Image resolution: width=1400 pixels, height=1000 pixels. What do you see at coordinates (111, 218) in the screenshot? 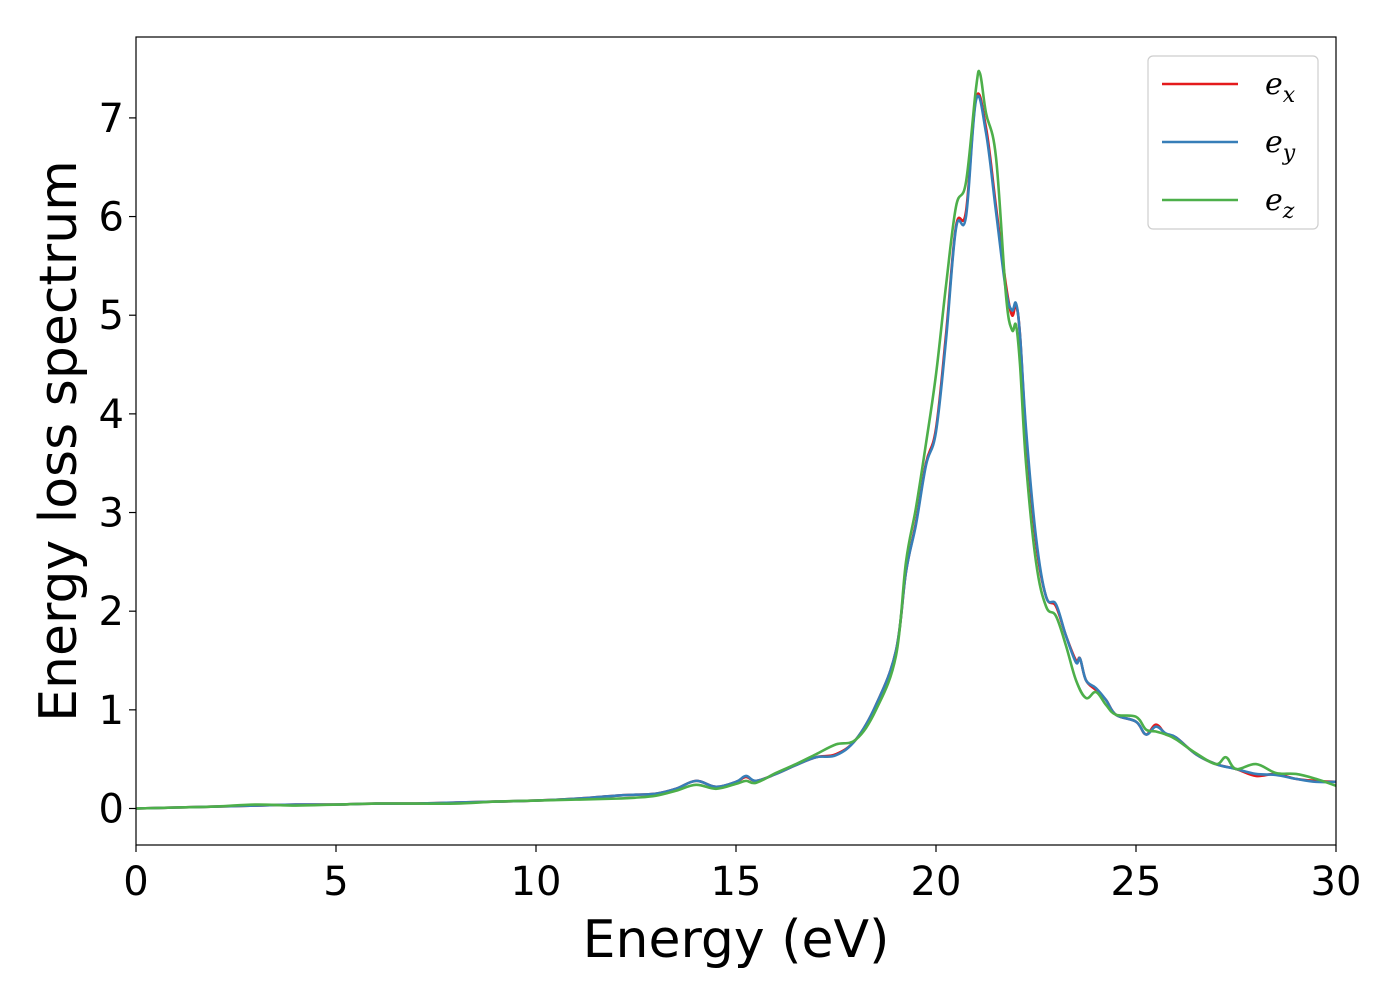
I see `y-tick-label: 6` at bounding box center [111, 218].